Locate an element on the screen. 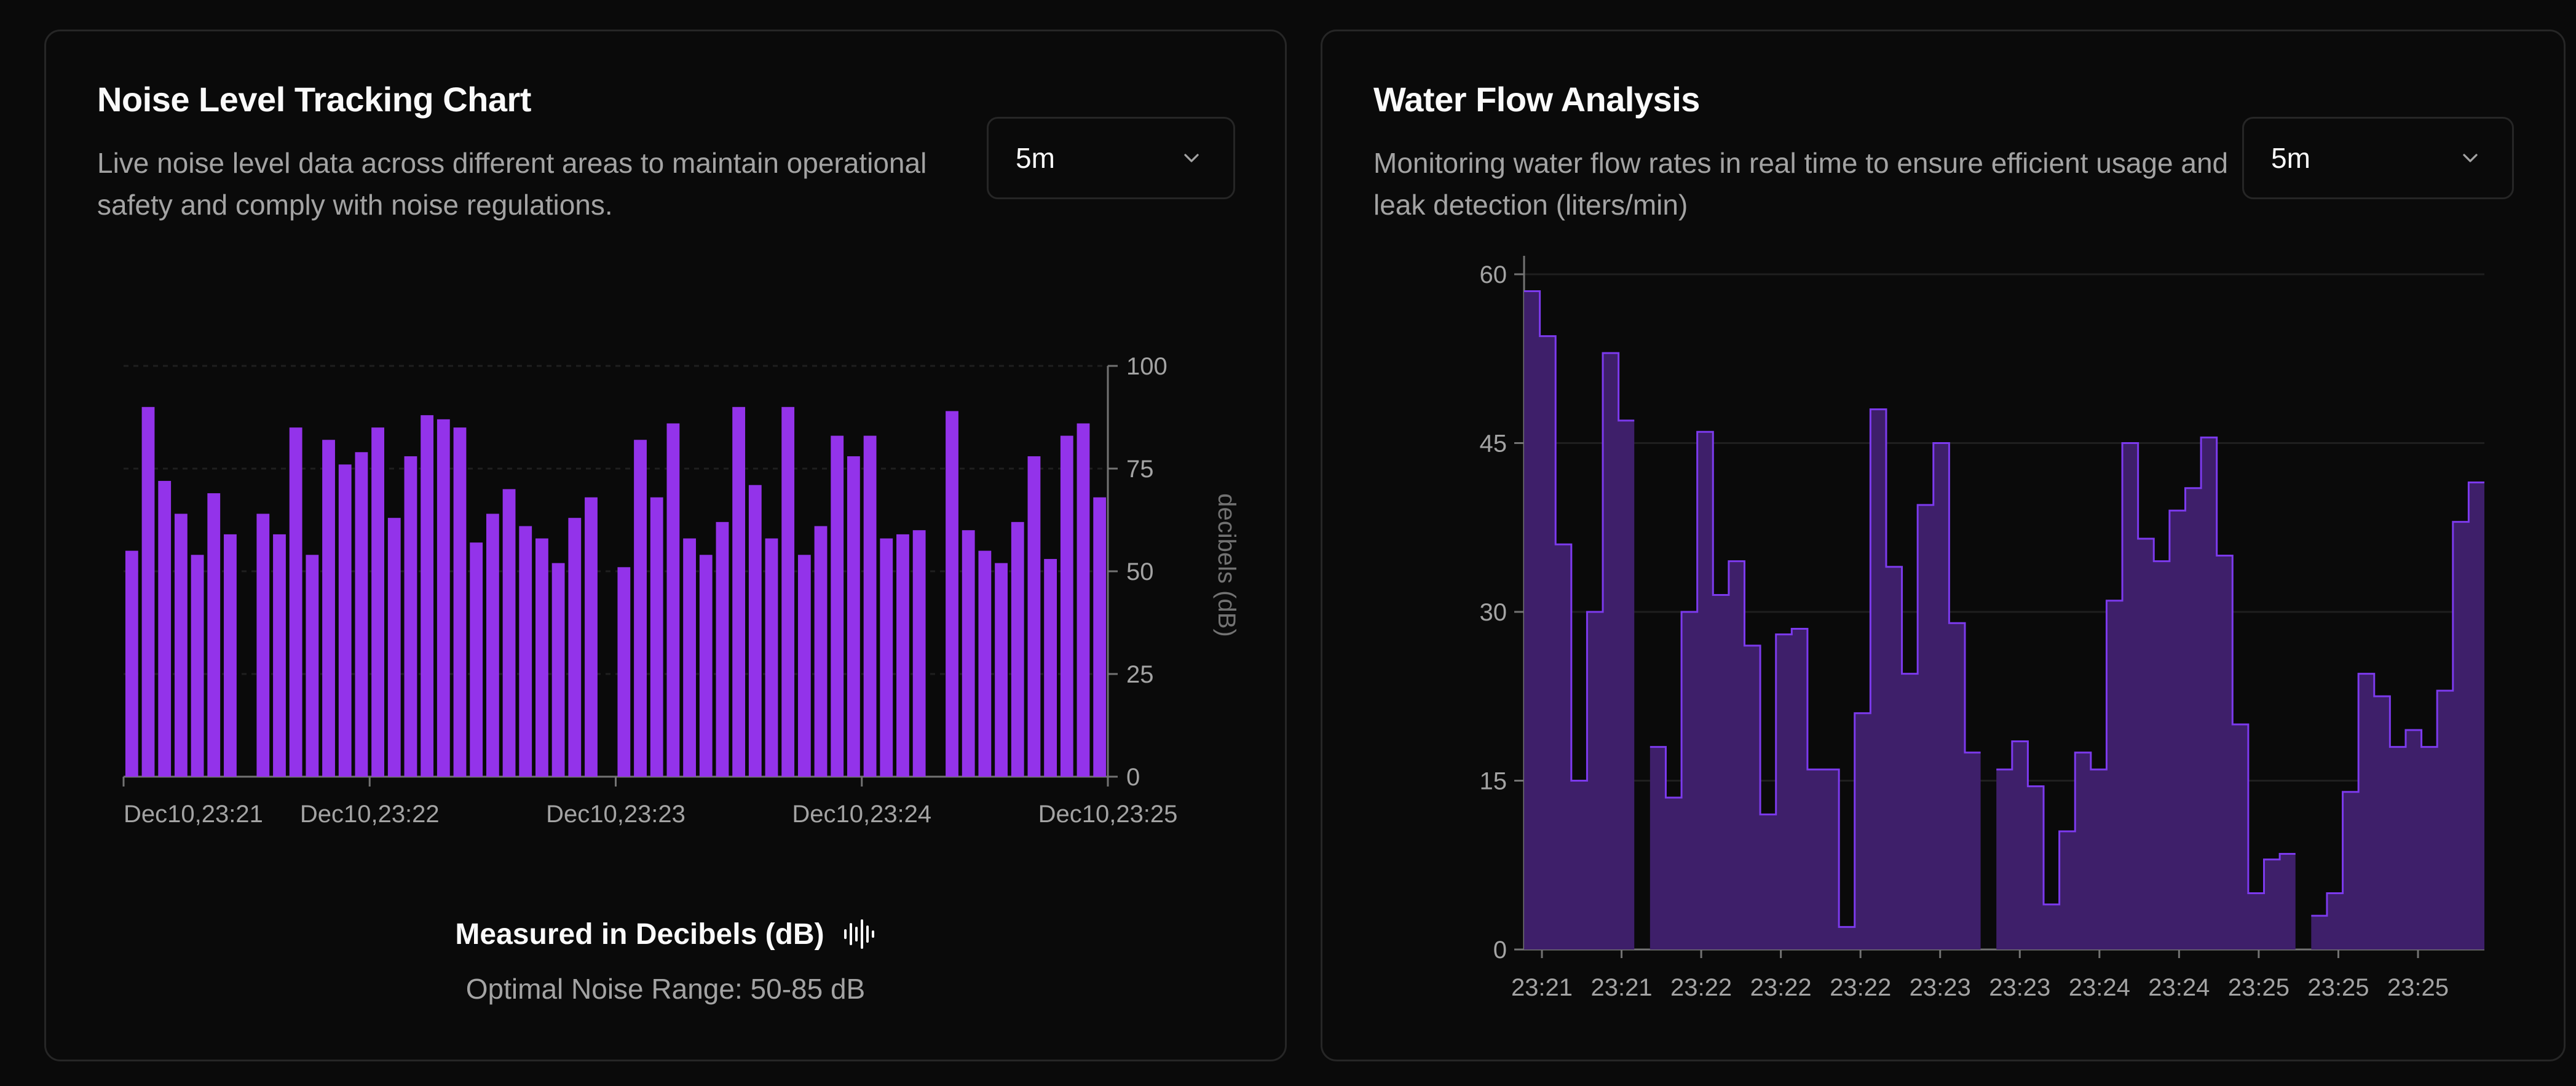 This screenshot has width=2576, height=1086. water-y-tick-label: 45 is located at coordinates (1494, 444).